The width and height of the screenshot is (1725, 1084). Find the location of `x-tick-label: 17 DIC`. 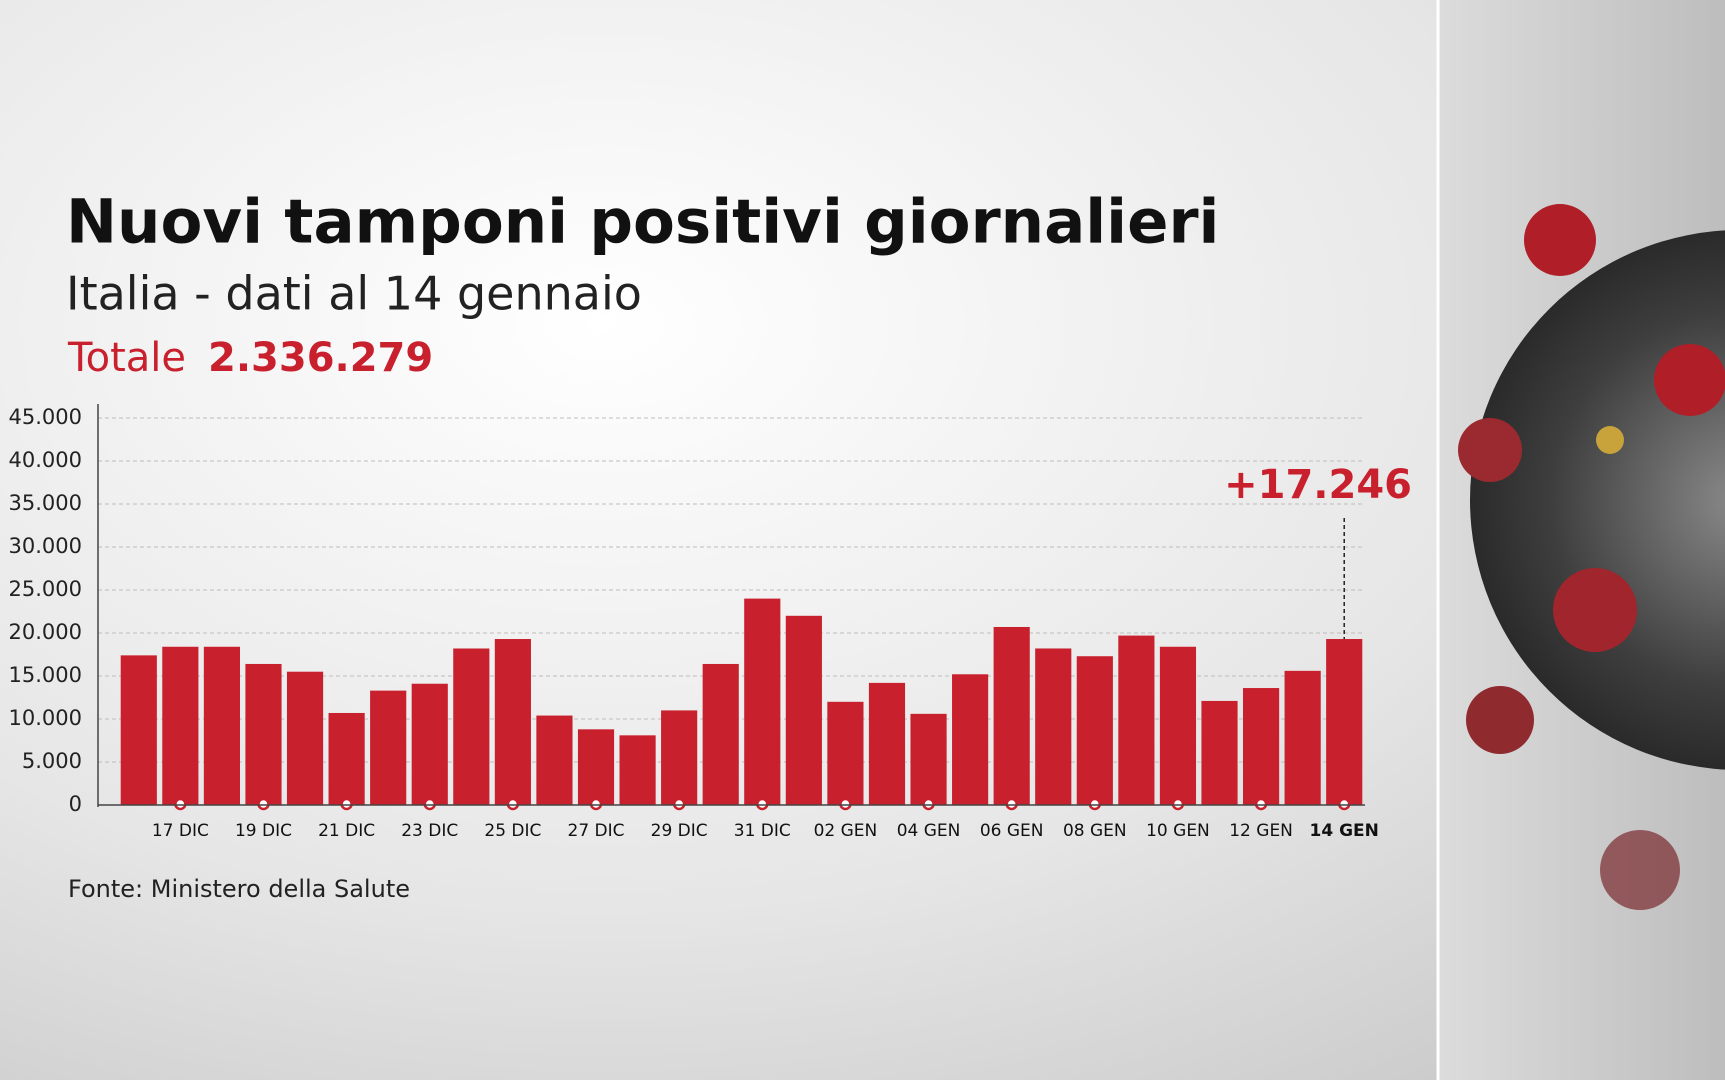

x-tick-label: 17 DIC is located at coordinates (180, 831).